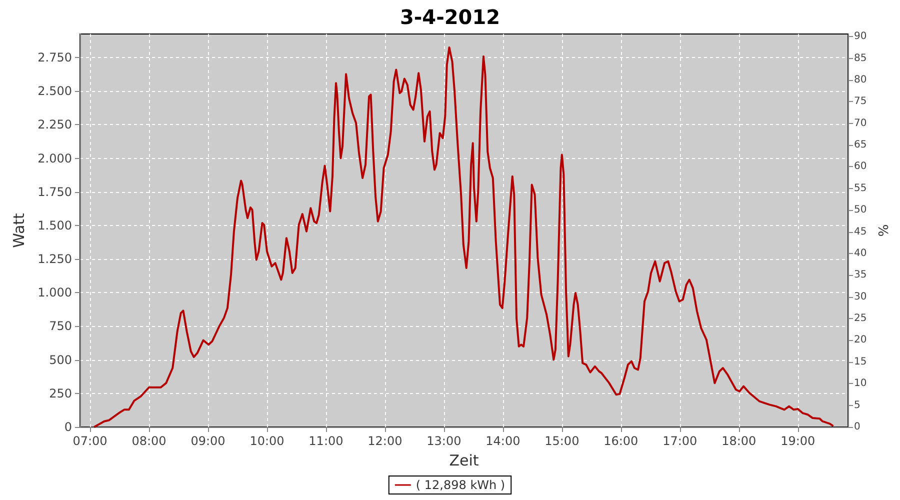 The image size is (900, 500). What do you see at coordinates (55, 259) in the screenshot?
I see `y-tick-label: 1.250` at bounding box center [55, 259].